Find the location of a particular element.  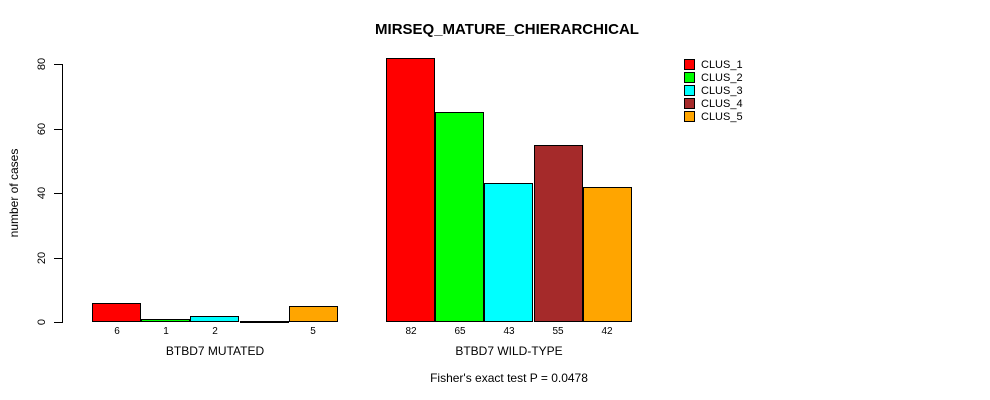

y-axis-tick-label: 80 is located at coordinates (42, 64).